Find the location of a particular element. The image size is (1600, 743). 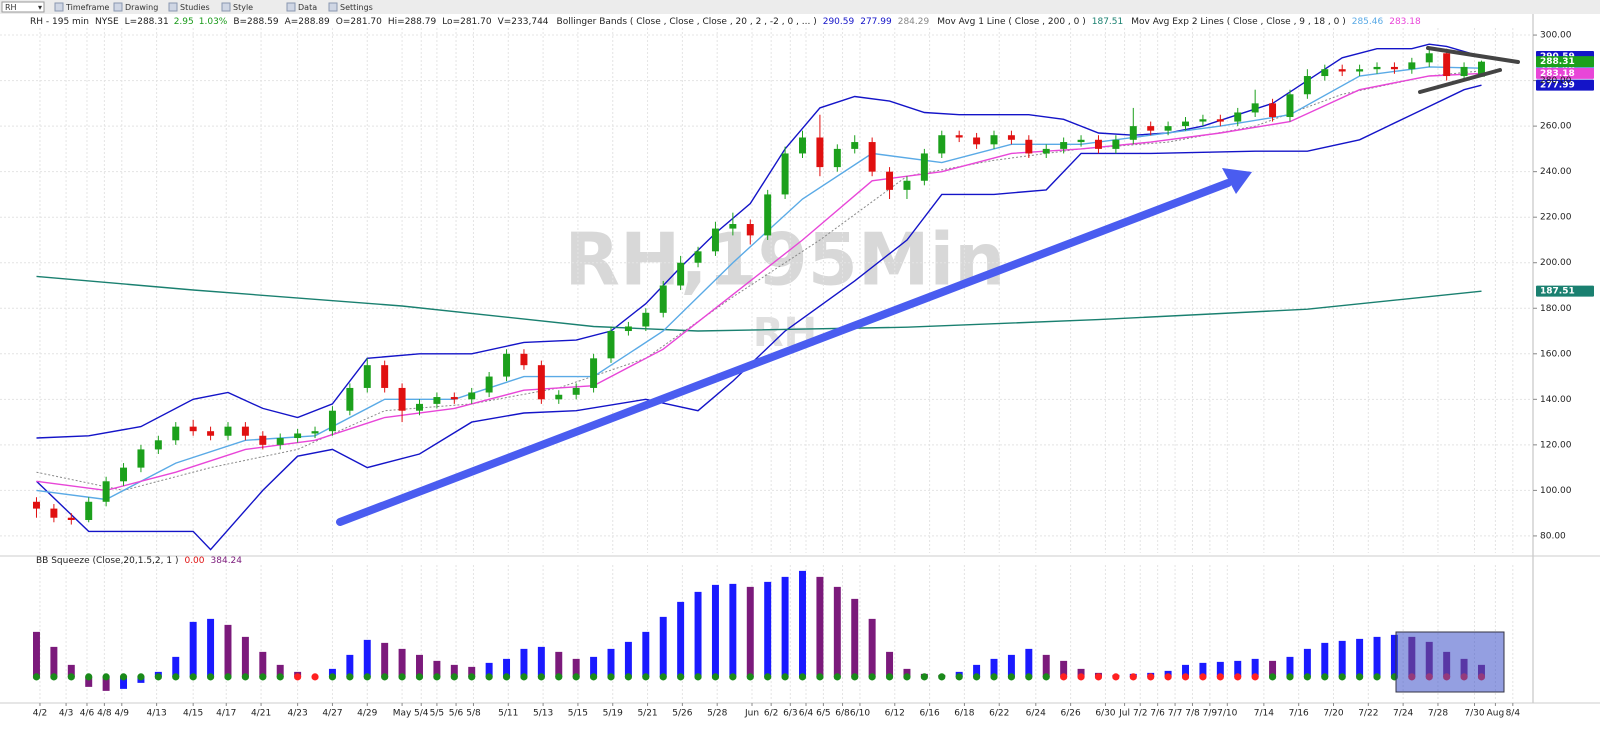

x-tick-label: 6/24 is located at coordinates (1036, 714).